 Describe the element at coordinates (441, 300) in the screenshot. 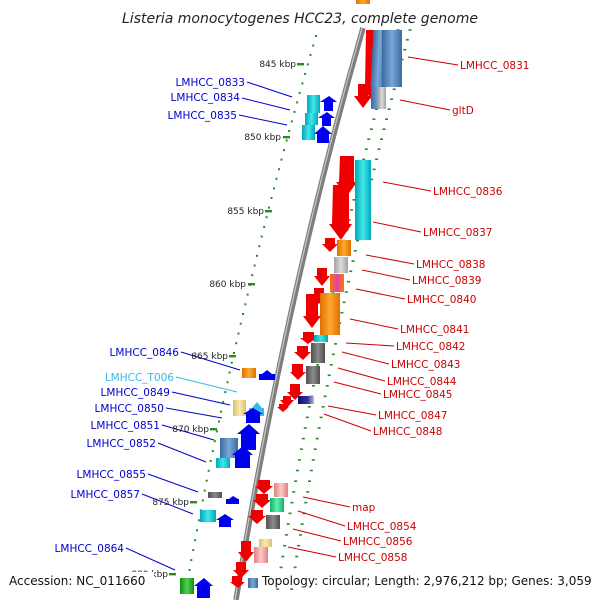

I see `gene-label-right: LMHCC_0840` at that location.